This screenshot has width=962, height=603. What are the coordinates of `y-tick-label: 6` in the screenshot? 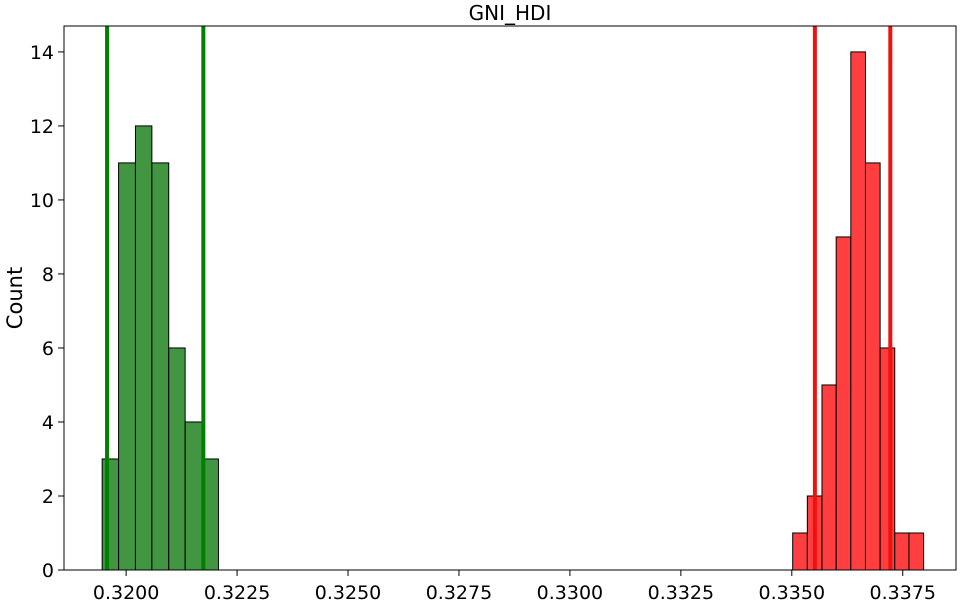 It's located at (48, 349).